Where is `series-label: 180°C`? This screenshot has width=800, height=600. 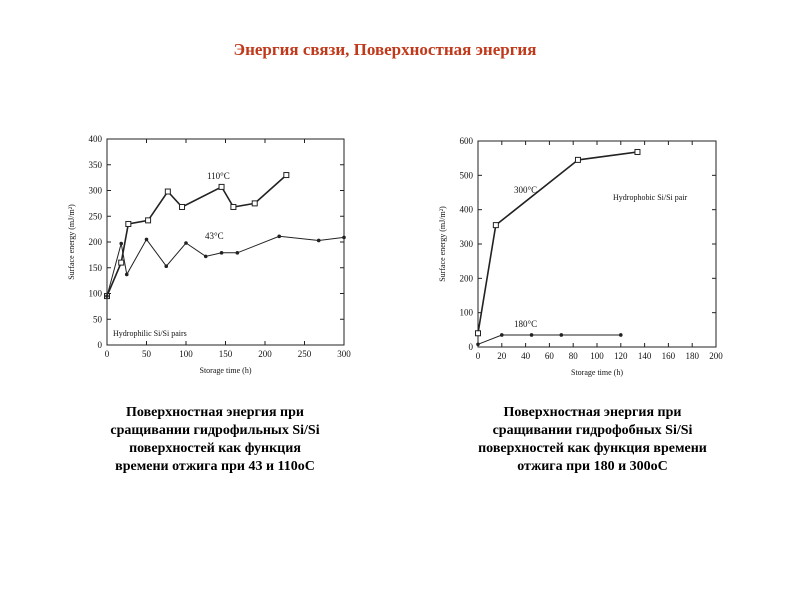
series-label: 180°C is located at coordinates (525, 324).